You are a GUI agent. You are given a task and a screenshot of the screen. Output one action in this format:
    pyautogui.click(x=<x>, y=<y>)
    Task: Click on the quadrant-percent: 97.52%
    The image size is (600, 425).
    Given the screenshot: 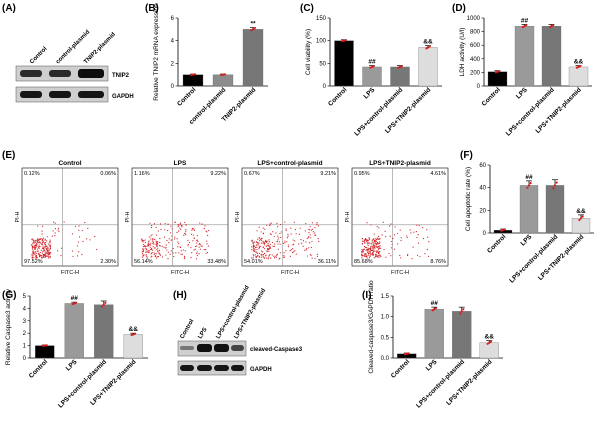 What is the action you would take?
    pyautogui.click(x=33, y=262)
    